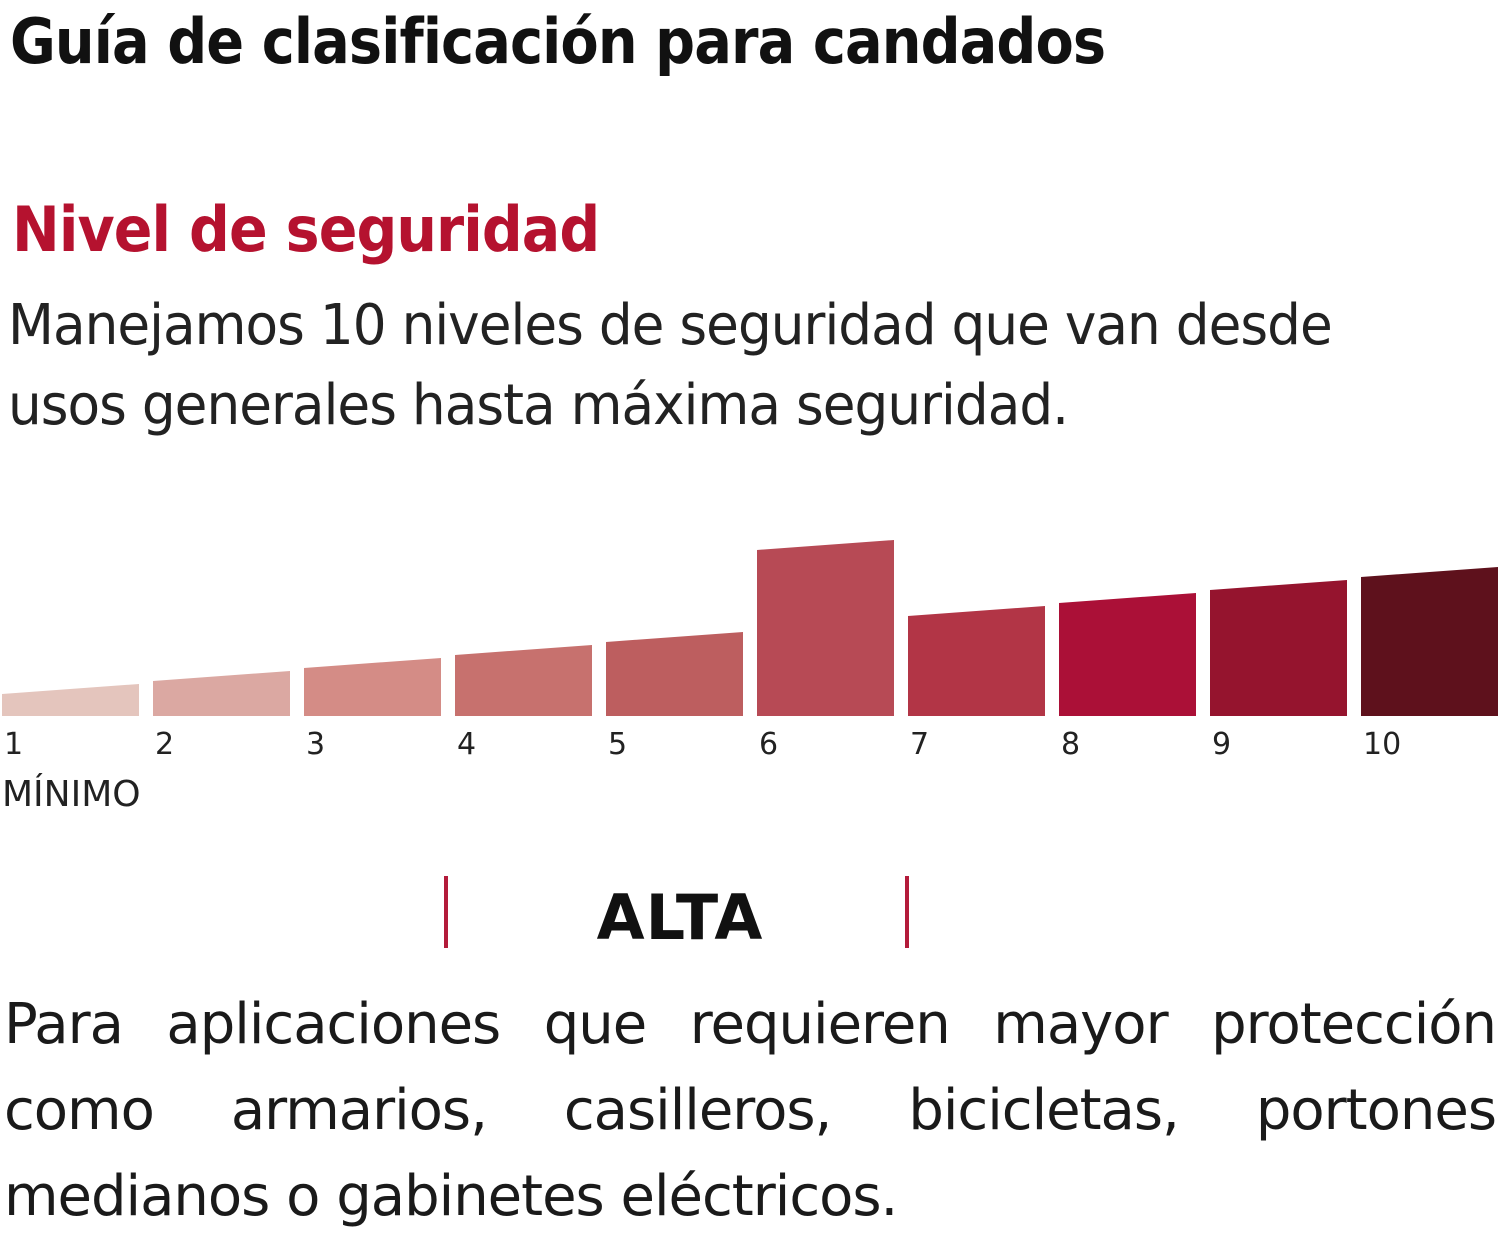 Image resolution: width=1500 pixels, height=1240 pixels. What do you see at coordinates (315, 744) in the screenshot?
I see `tick-label-3: 3` at bounding box center [315, 744].